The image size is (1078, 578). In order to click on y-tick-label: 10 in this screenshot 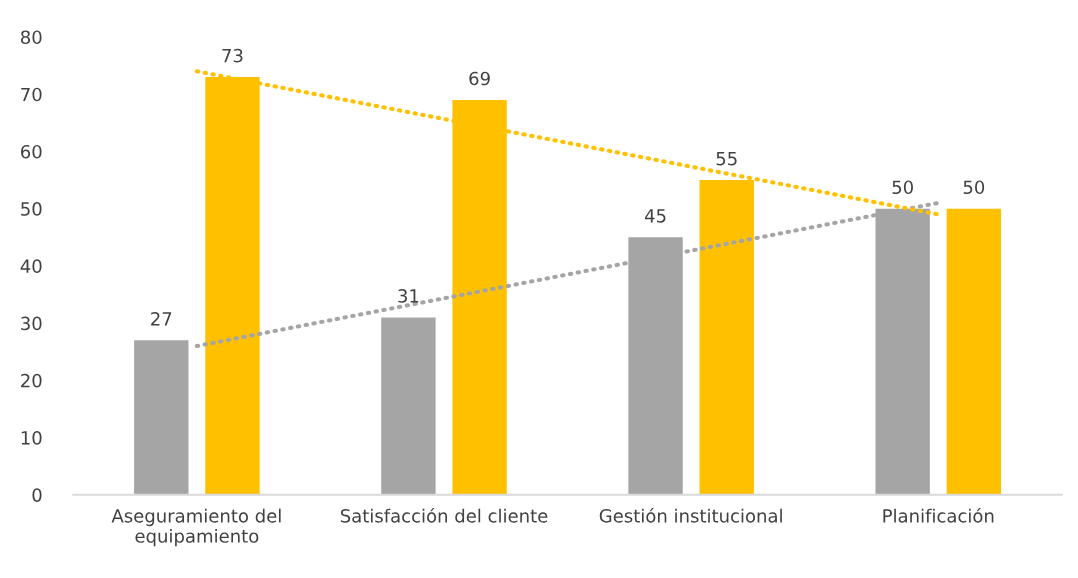, I will do `click(31, 438)`.